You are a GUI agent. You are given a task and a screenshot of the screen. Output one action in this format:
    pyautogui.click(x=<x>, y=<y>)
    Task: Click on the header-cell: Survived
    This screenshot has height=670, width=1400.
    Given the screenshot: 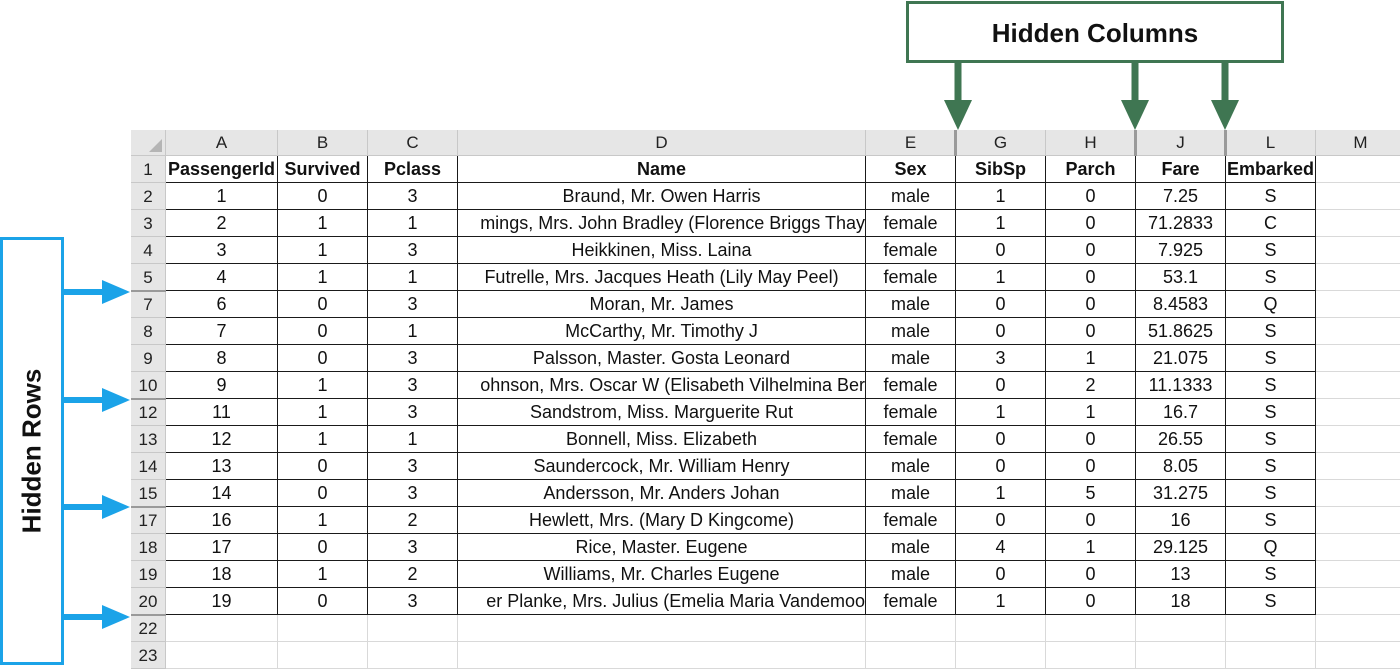 What is the action you would take?
    pyautogui.click(x=323, y=169)
    